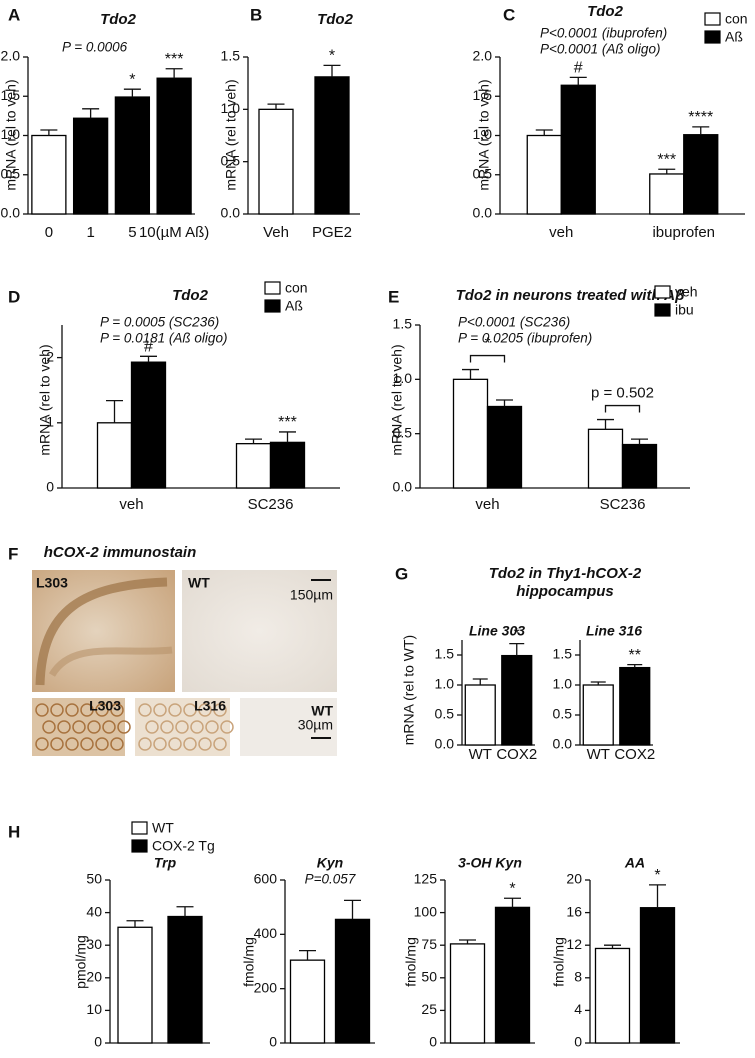  Describe the element at coordinates (635, 655) in the screenshot. I see `significance-label: **` at that location.